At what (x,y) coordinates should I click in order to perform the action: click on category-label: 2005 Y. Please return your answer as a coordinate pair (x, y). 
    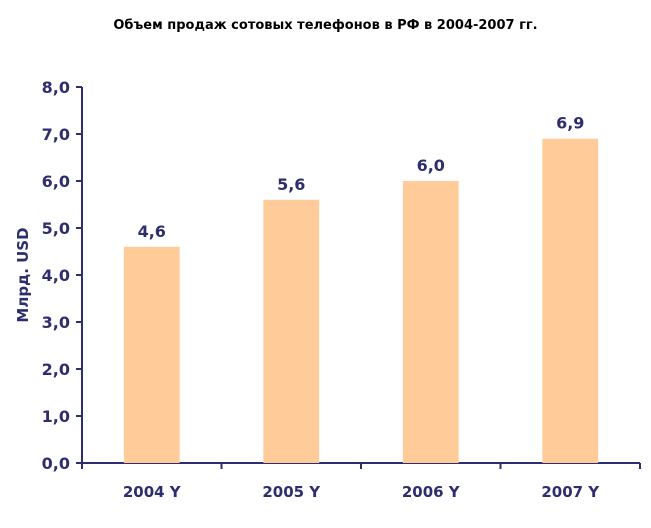
    Looking at the image, I should click on (291, 492).